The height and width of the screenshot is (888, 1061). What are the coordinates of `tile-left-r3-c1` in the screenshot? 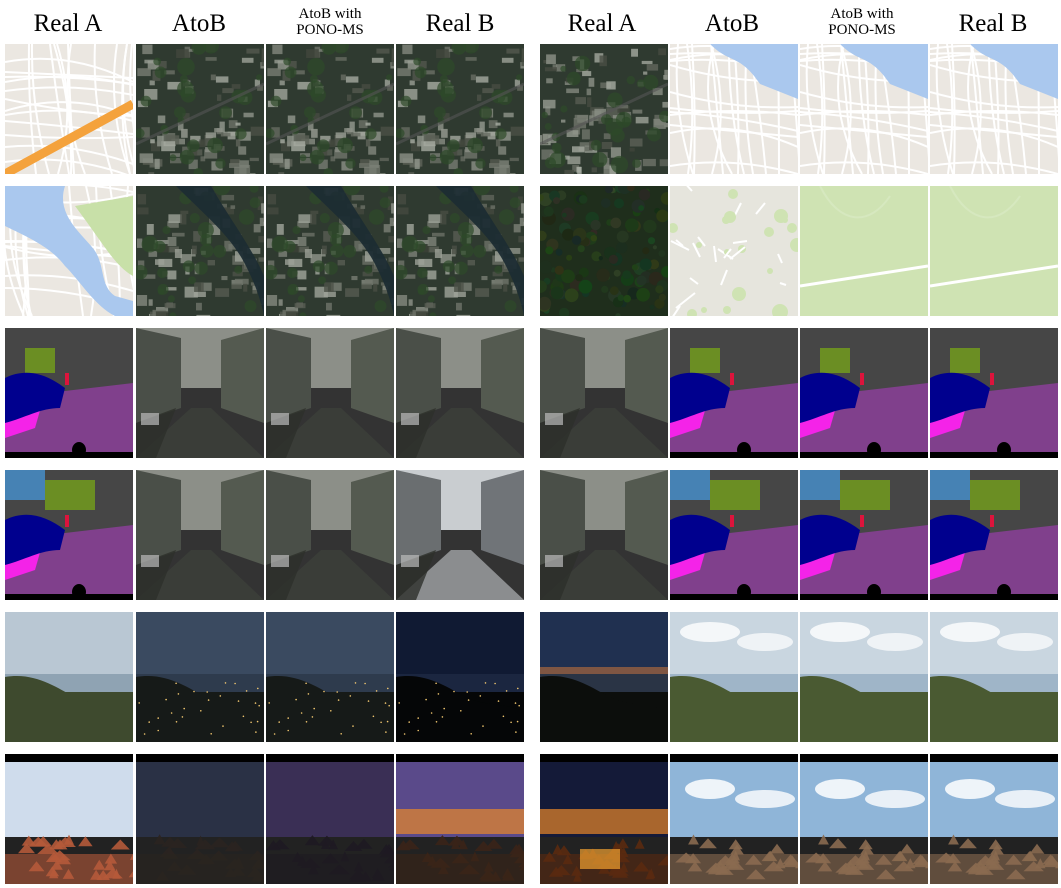 It's located at (69, 393).